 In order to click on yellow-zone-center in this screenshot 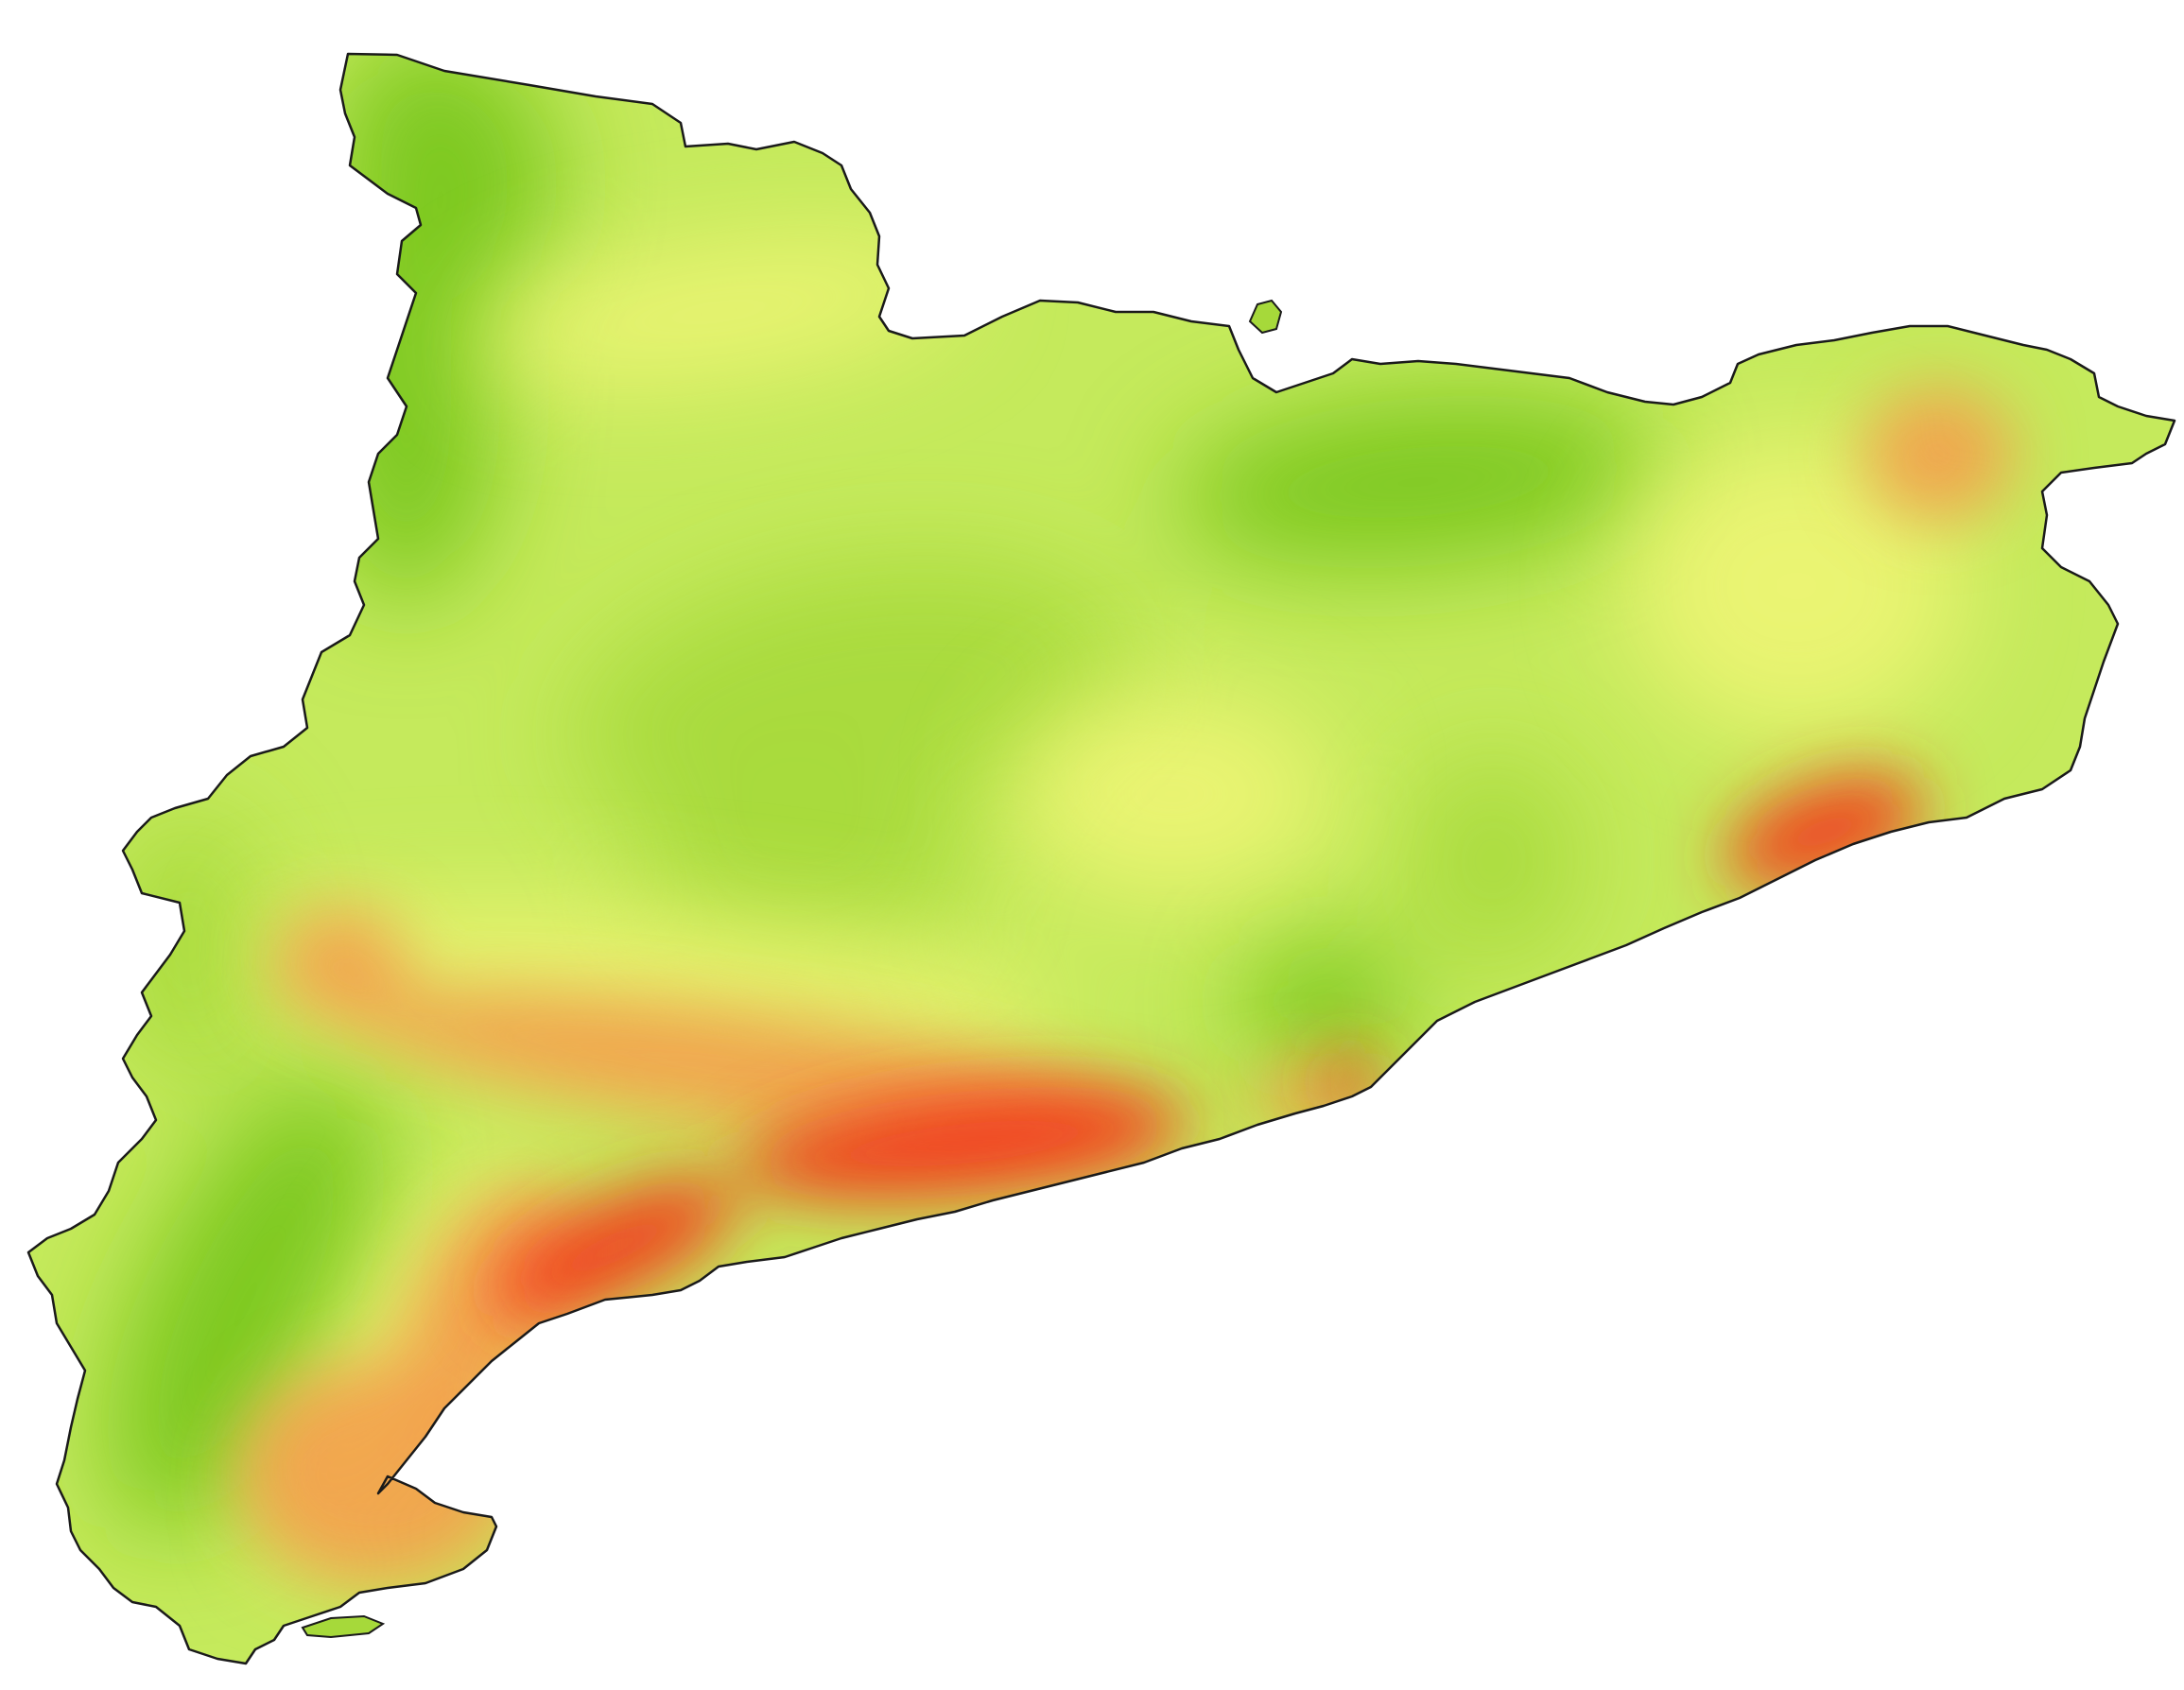, I will do `click(1172, 794)`.